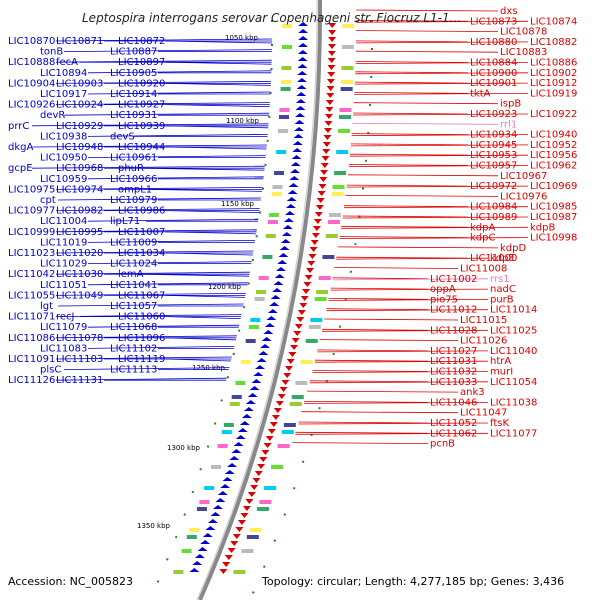 The image size is (600, 600). Describe the element at coordinates (79, 189) in the screenshot. I see `gene-label-left: LIC10974` at that location.